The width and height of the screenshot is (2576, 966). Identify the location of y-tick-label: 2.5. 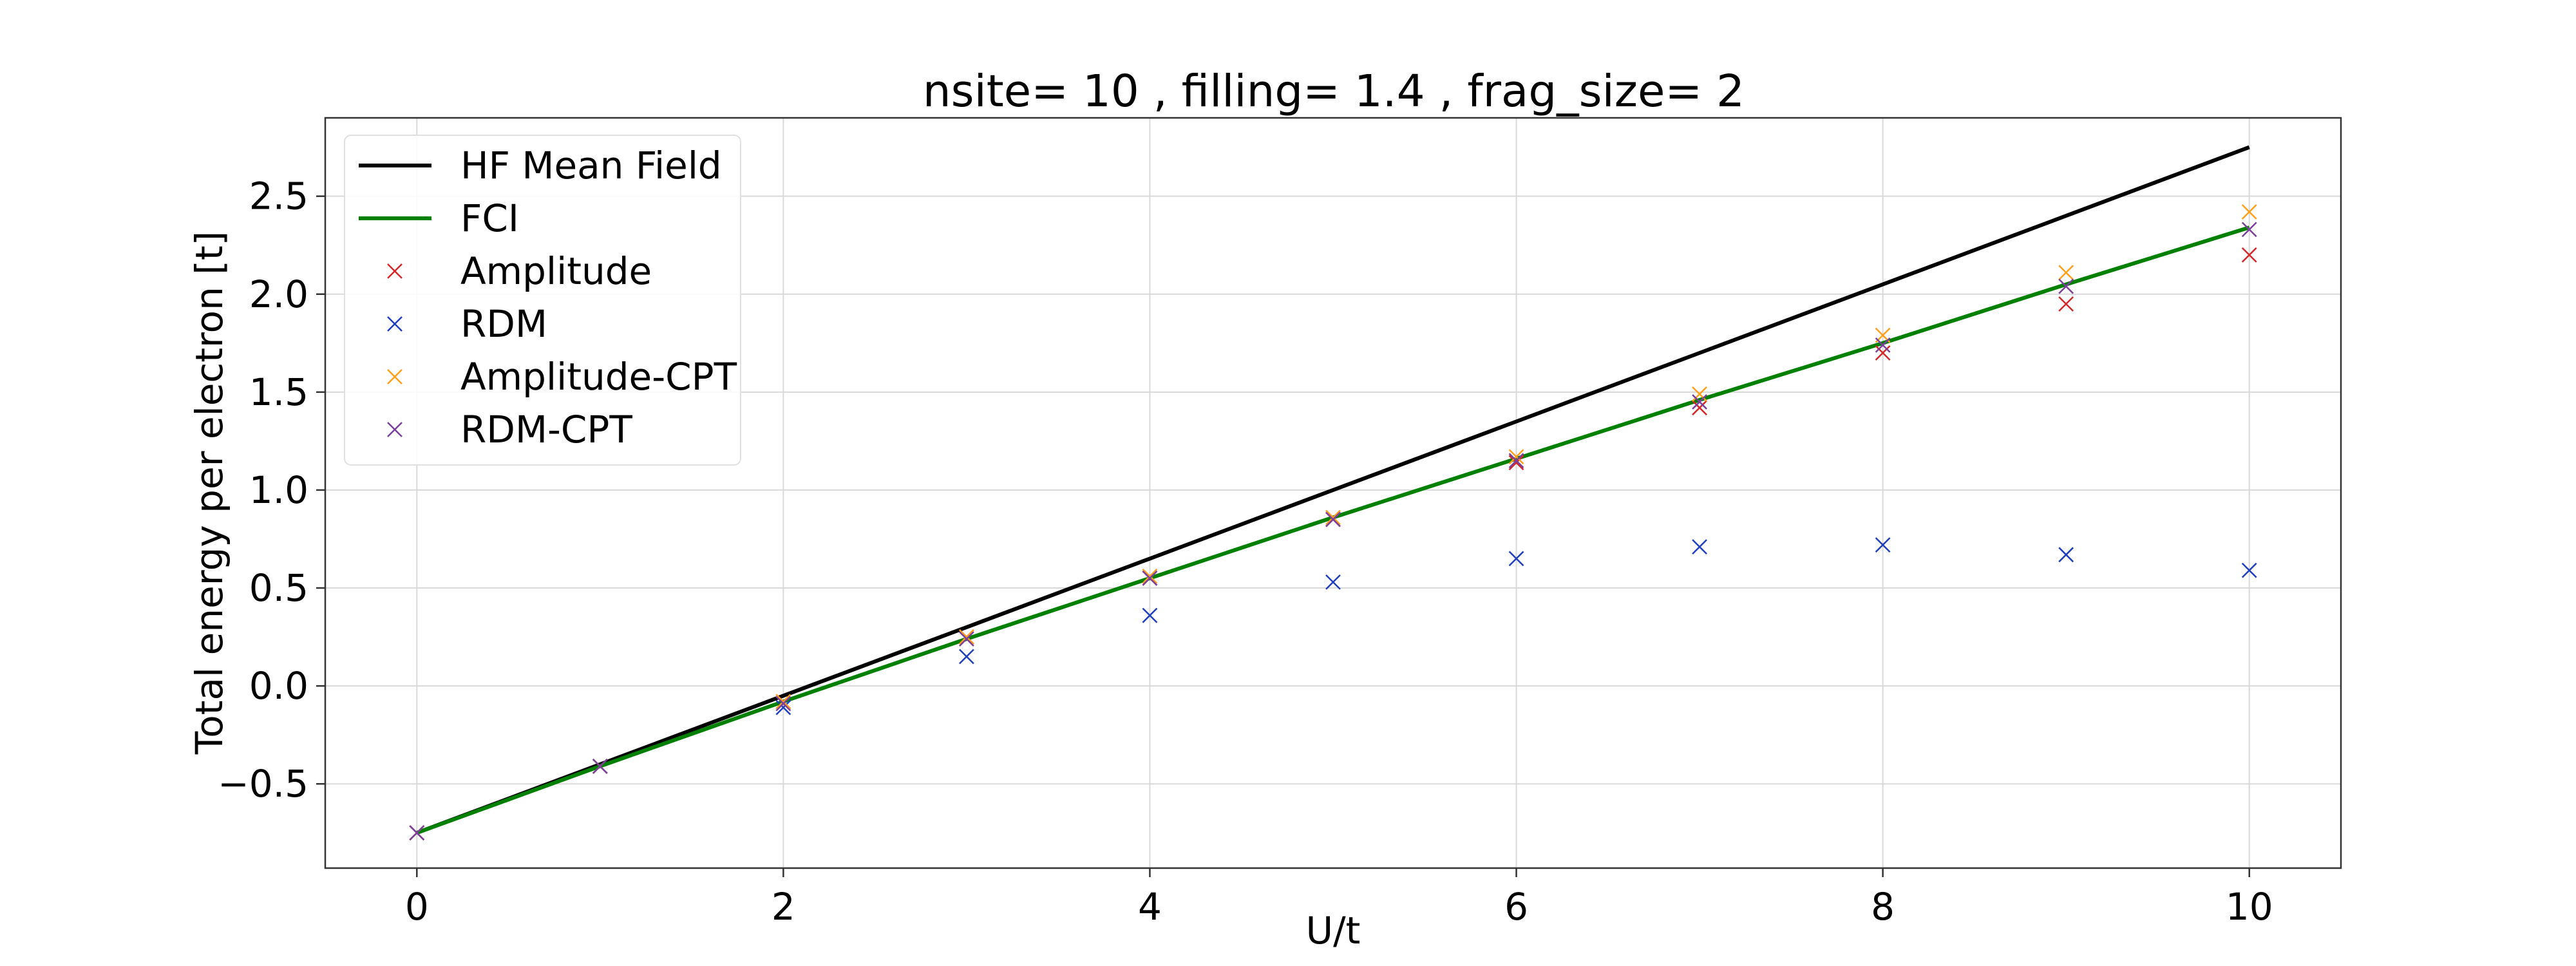
(278, 197).